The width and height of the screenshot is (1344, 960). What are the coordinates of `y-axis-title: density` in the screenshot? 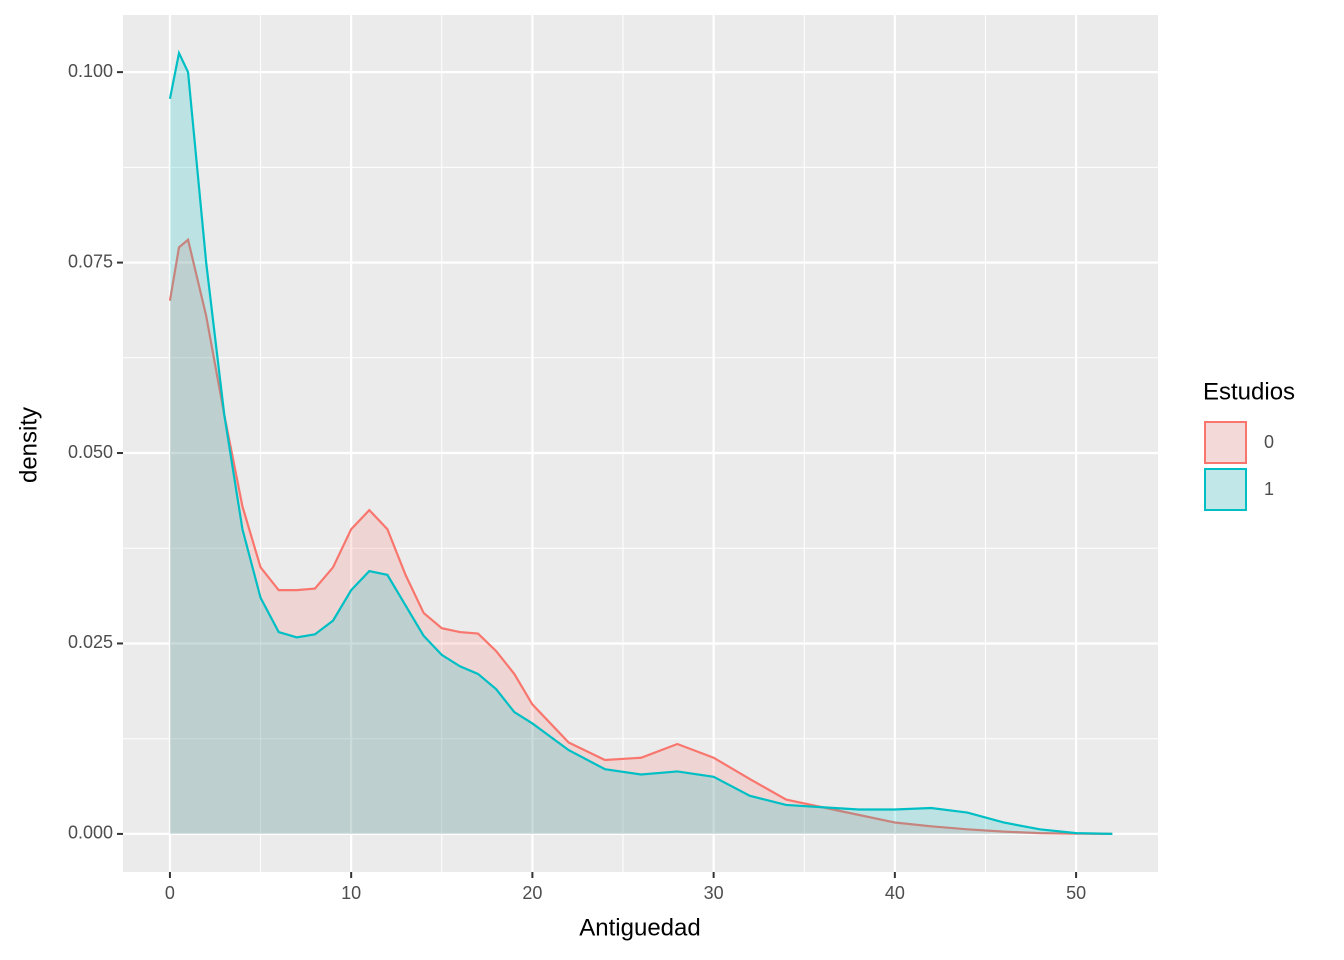 It's located at (28, 445).